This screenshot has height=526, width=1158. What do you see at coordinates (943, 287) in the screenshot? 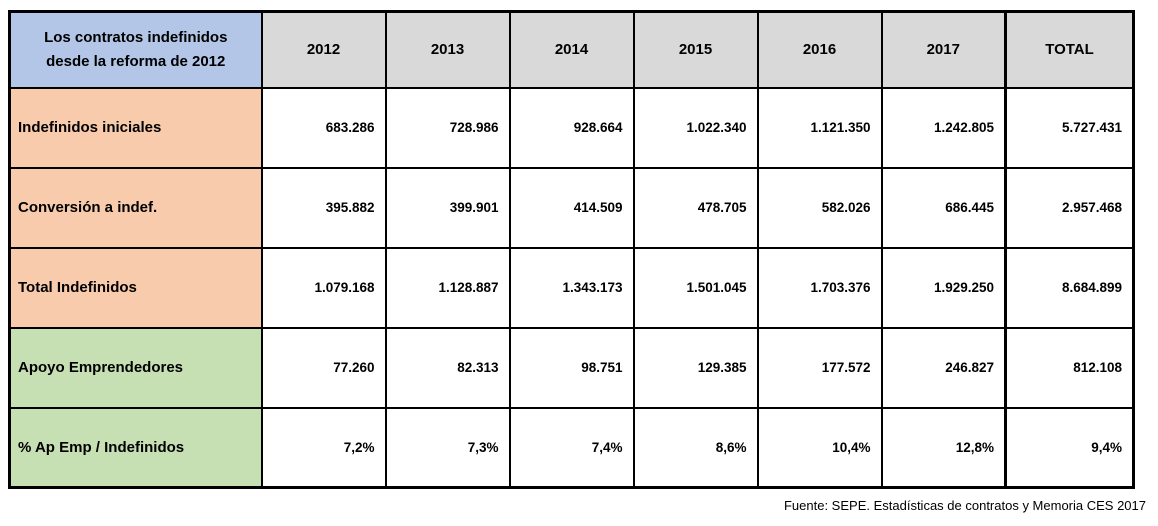
I see `value-cell: 1.929.250` at bounding box center [943, 287].